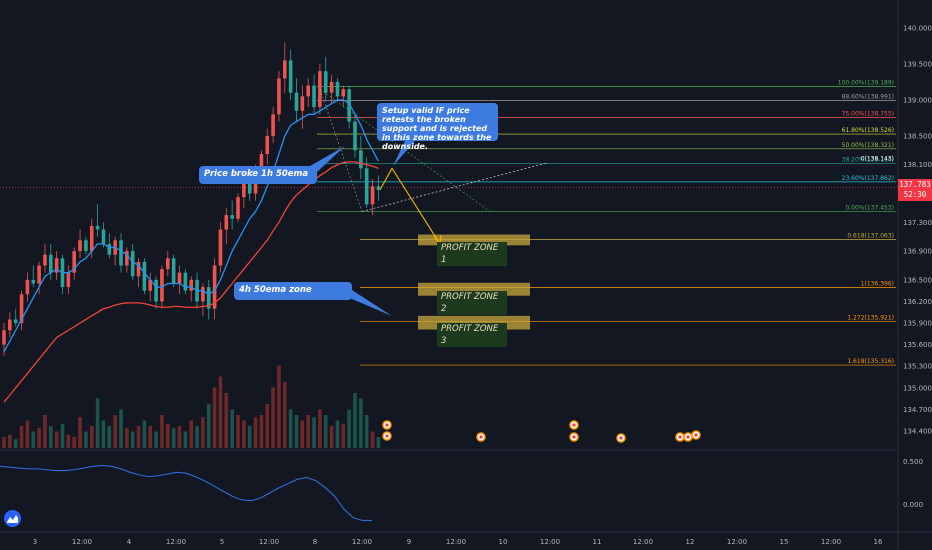 The image size is (932, 550). Describe the element at coordinates (866, 82) in the screenshot. I see `fib-level-label: 100.00%(139.189)` at that location.